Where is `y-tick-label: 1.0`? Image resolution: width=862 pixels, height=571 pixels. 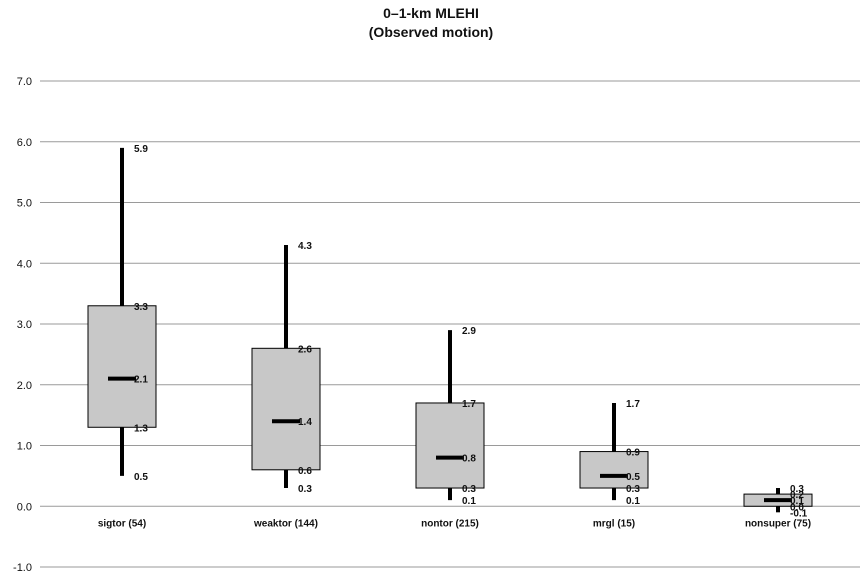 y-tick-label: 1.0 is located at coordinates (24, 447).